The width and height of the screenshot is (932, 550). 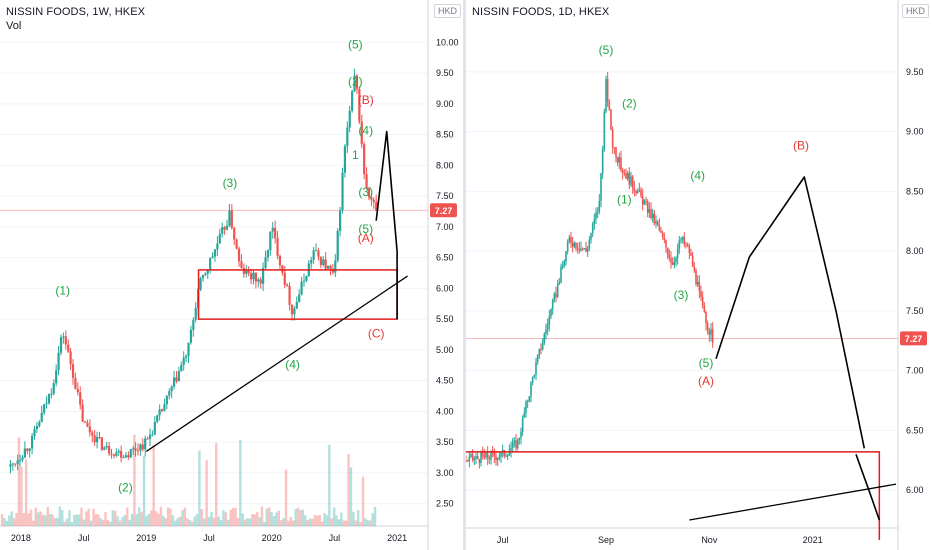 What do you see at coordinates (355, 44) in the screenshot?
I see `wave-label: (5)` at bounding box center [355, 44].